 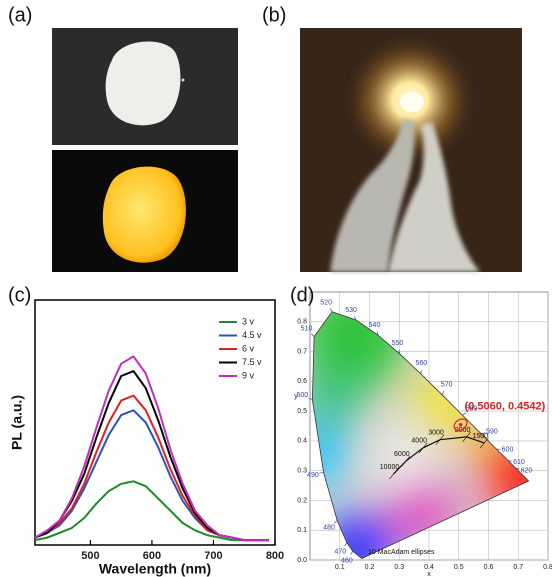 I want to click on isotherm, so click(x=484, y=443).